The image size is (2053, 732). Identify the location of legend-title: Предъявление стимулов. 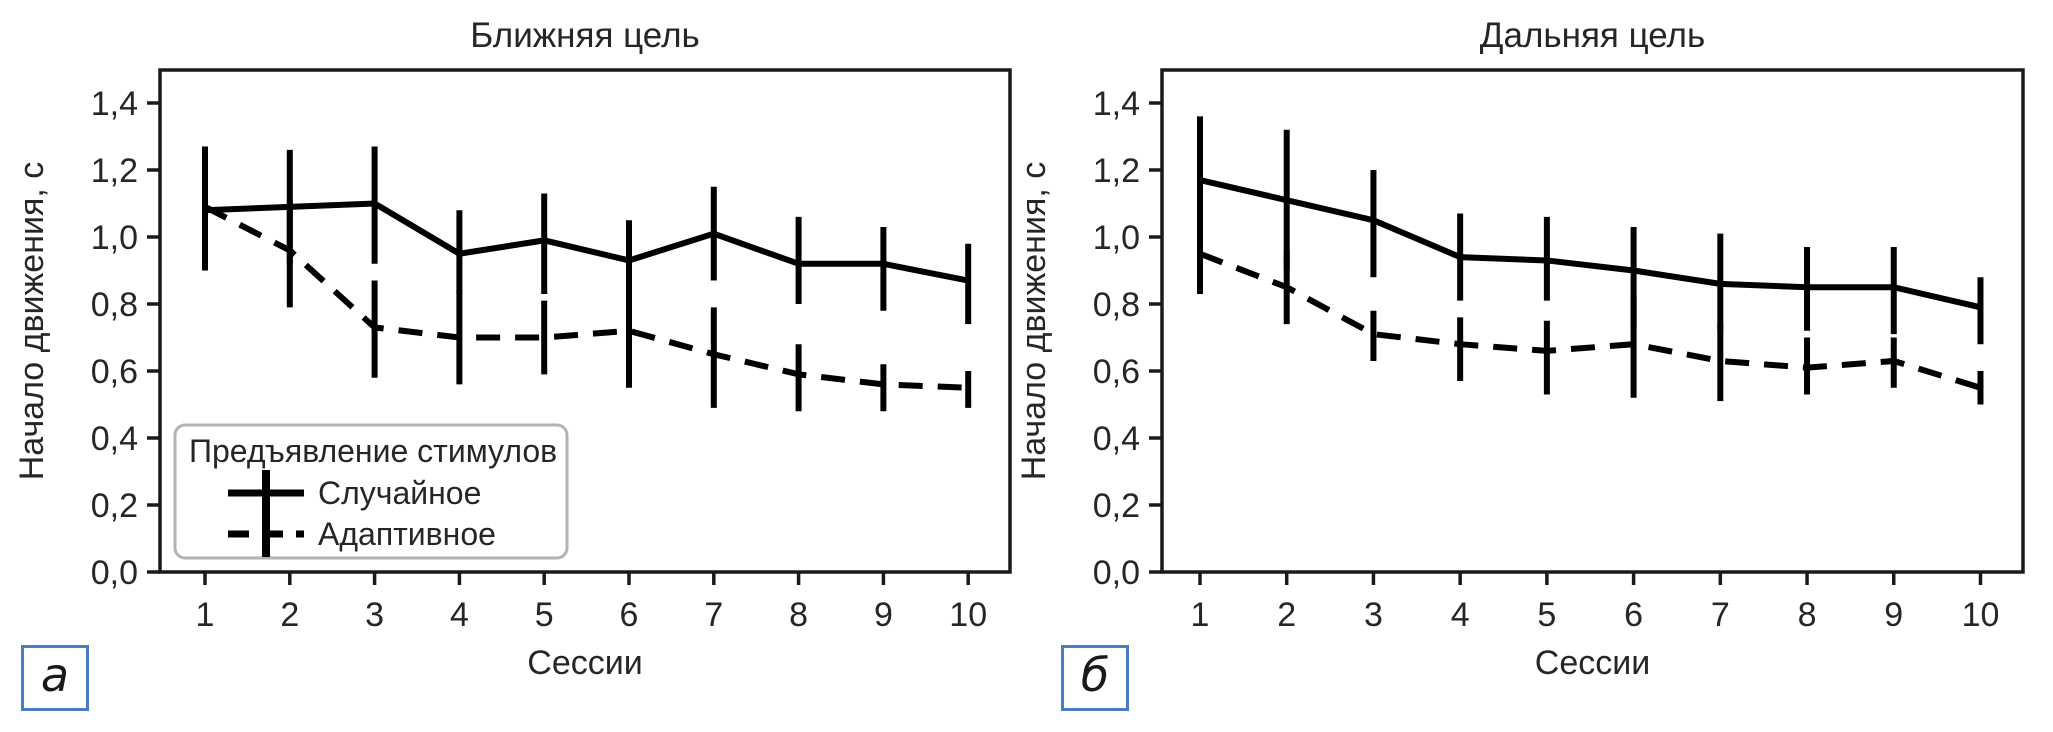
(373, 451).